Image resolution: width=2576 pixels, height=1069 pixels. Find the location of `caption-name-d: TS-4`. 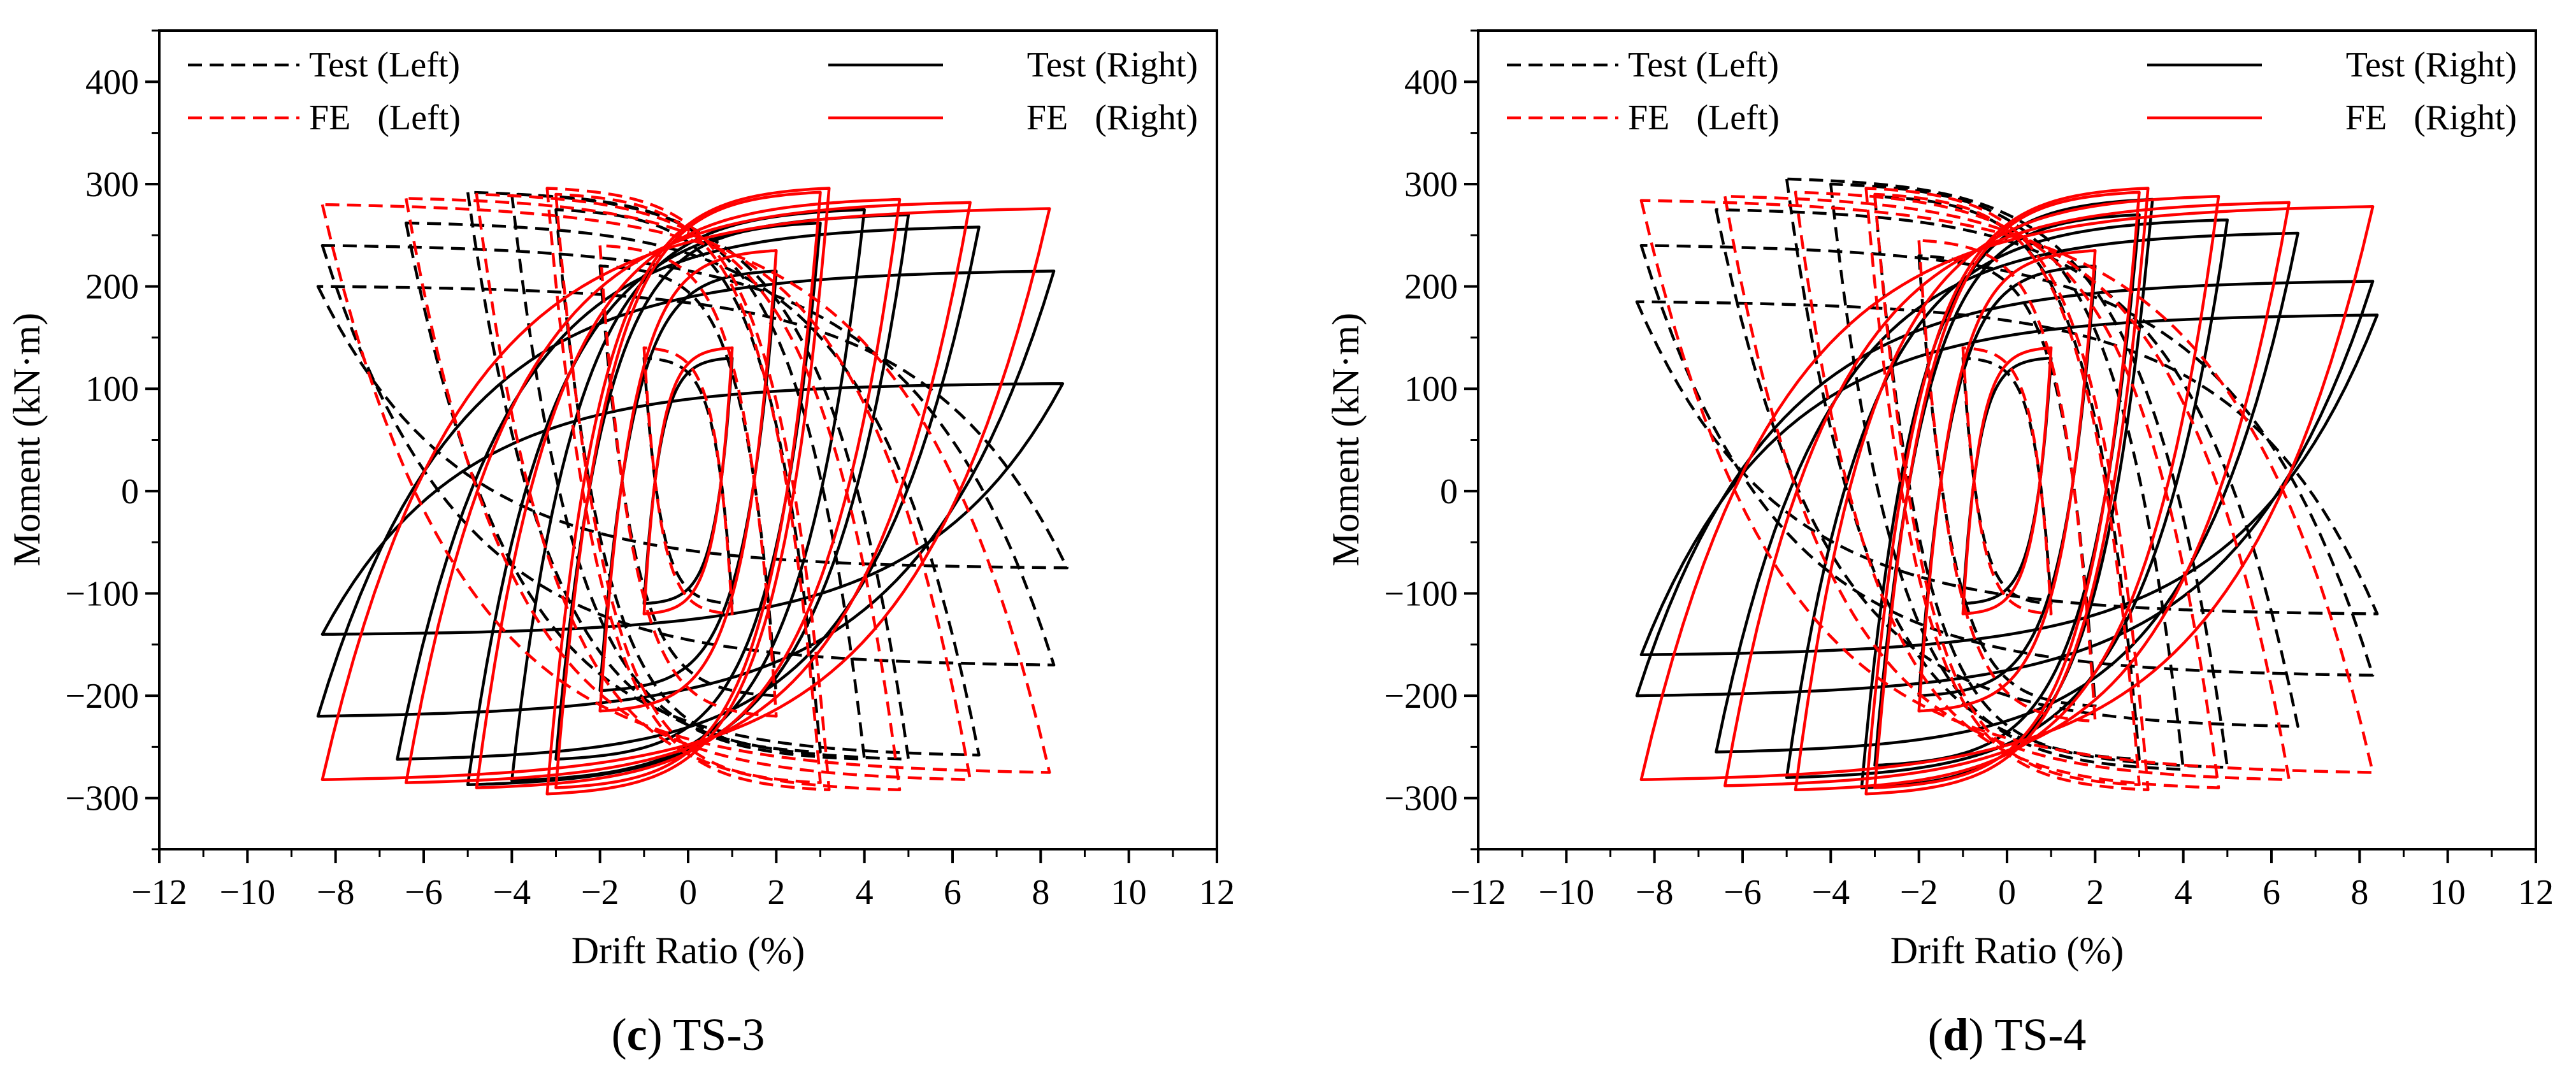

caption-name-d: TS-4 is located at coordinates (2040, 1034).